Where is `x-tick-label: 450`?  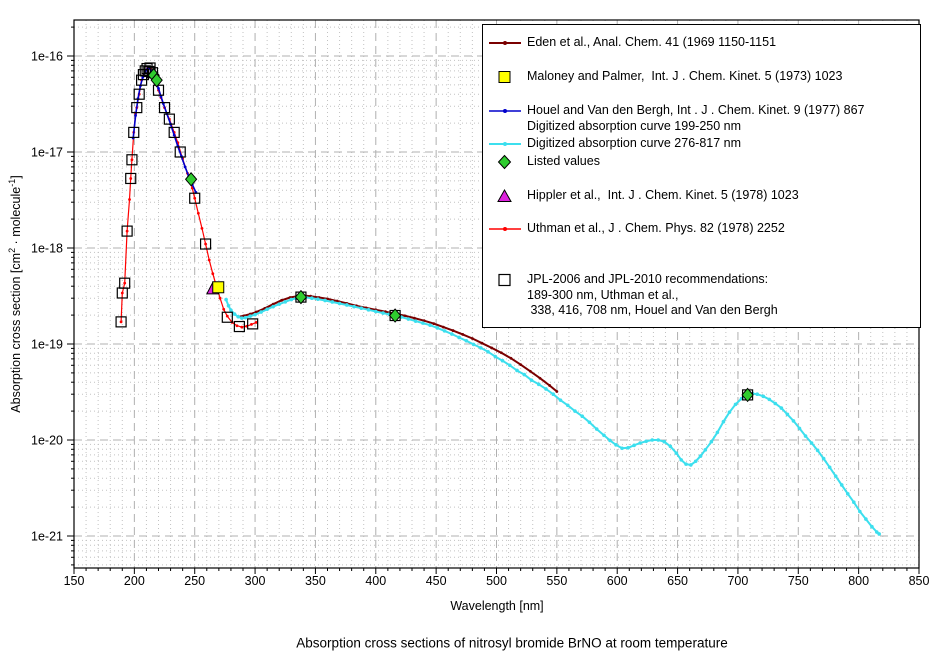
x-tick-label: 450 is located at coordinates (436, 581).